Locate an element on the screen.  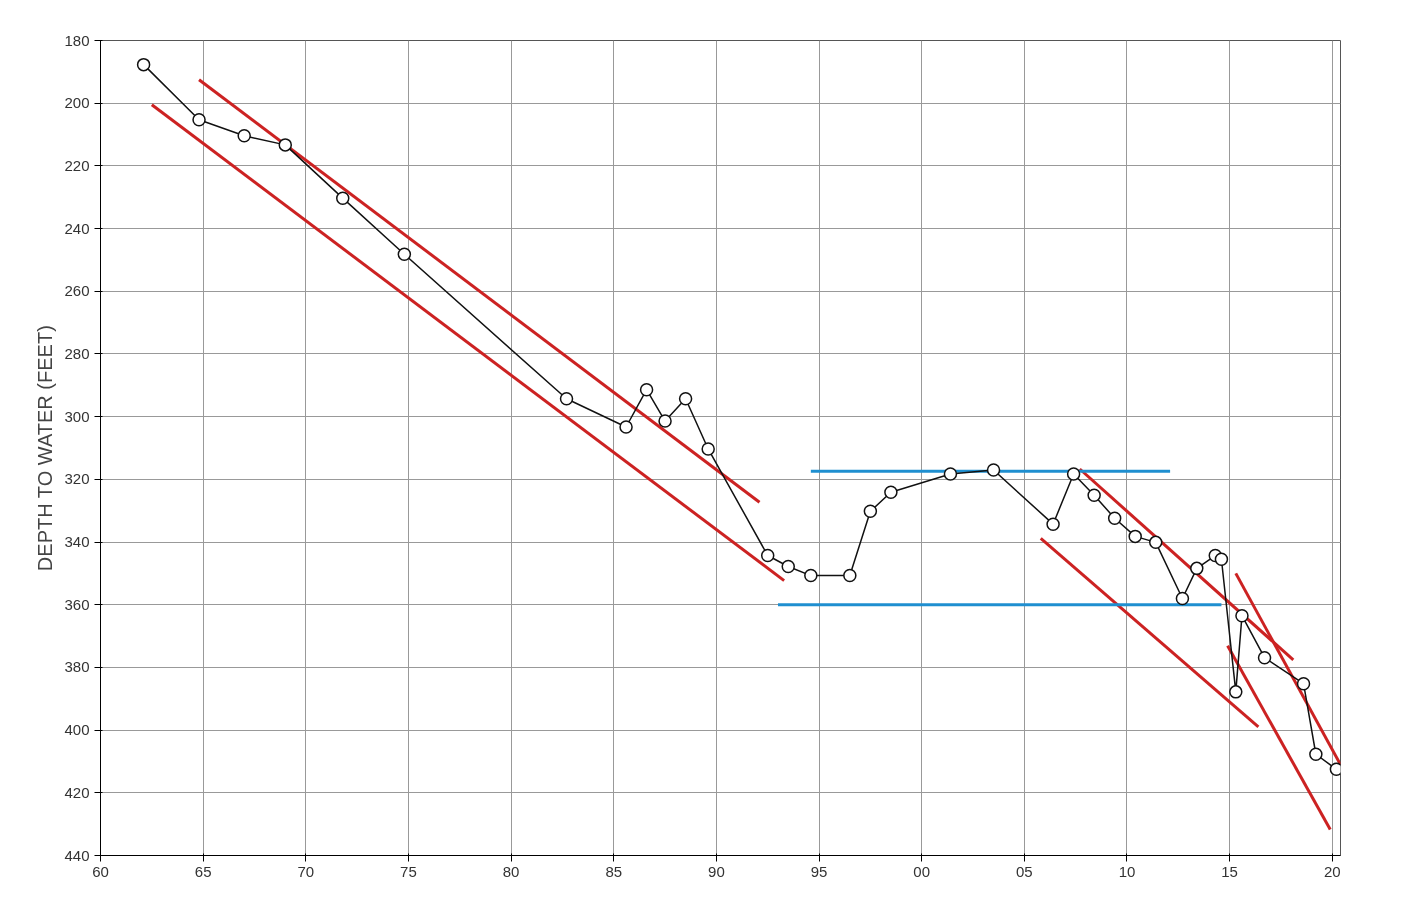
y-tick-label: 200 is located at coordinates (77, 103).